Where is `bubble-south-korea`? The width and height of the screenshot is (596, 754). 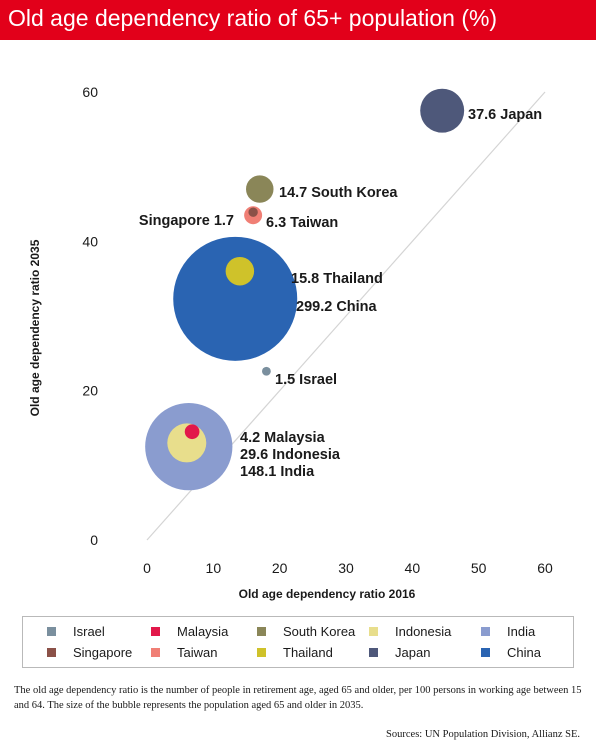 bubble-south-korea is located at coordinates (260, 189).